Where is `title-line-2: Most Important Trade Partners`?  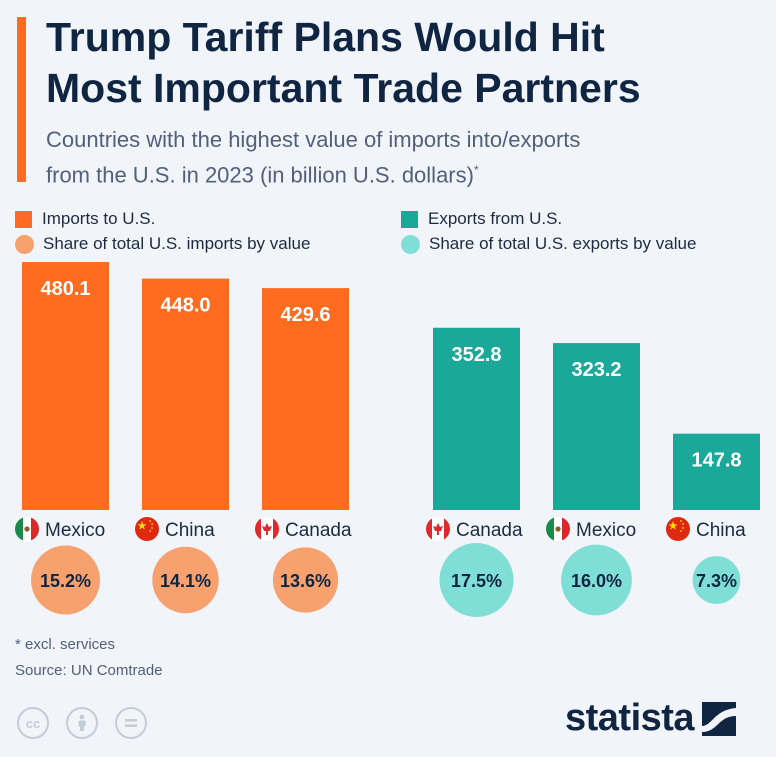
title-line-2: Most Important Trade Partners is located at coordinates (343, 88).